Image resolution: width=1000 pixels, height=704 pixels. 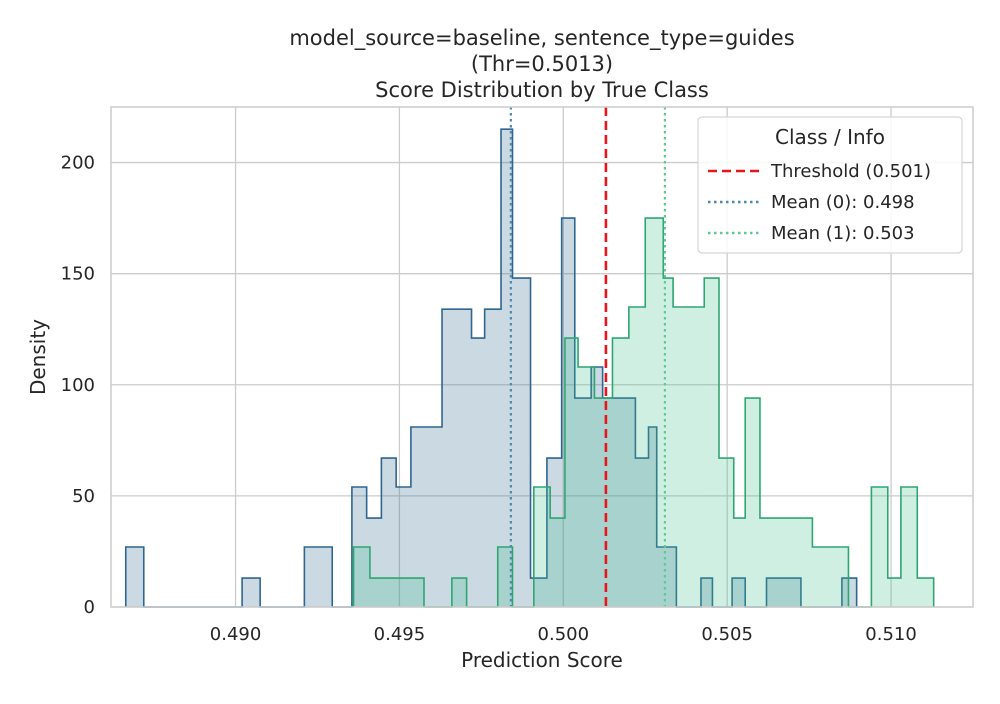 I want to click on y-axis-ticks: 0 50 100 150 200, so click(x=78, y=385).